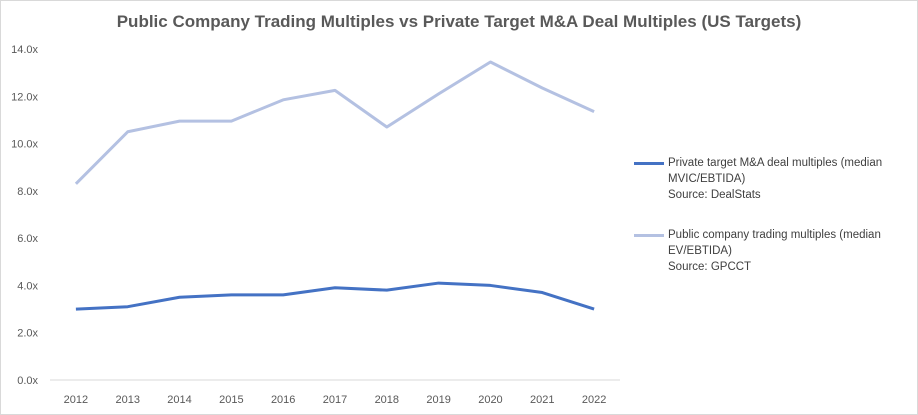 The width and height of the screenshot is (918, 415). Describe the element at coordinates (283, 400) in the screenshot. I see `x-tick-label: 2016` at that location.